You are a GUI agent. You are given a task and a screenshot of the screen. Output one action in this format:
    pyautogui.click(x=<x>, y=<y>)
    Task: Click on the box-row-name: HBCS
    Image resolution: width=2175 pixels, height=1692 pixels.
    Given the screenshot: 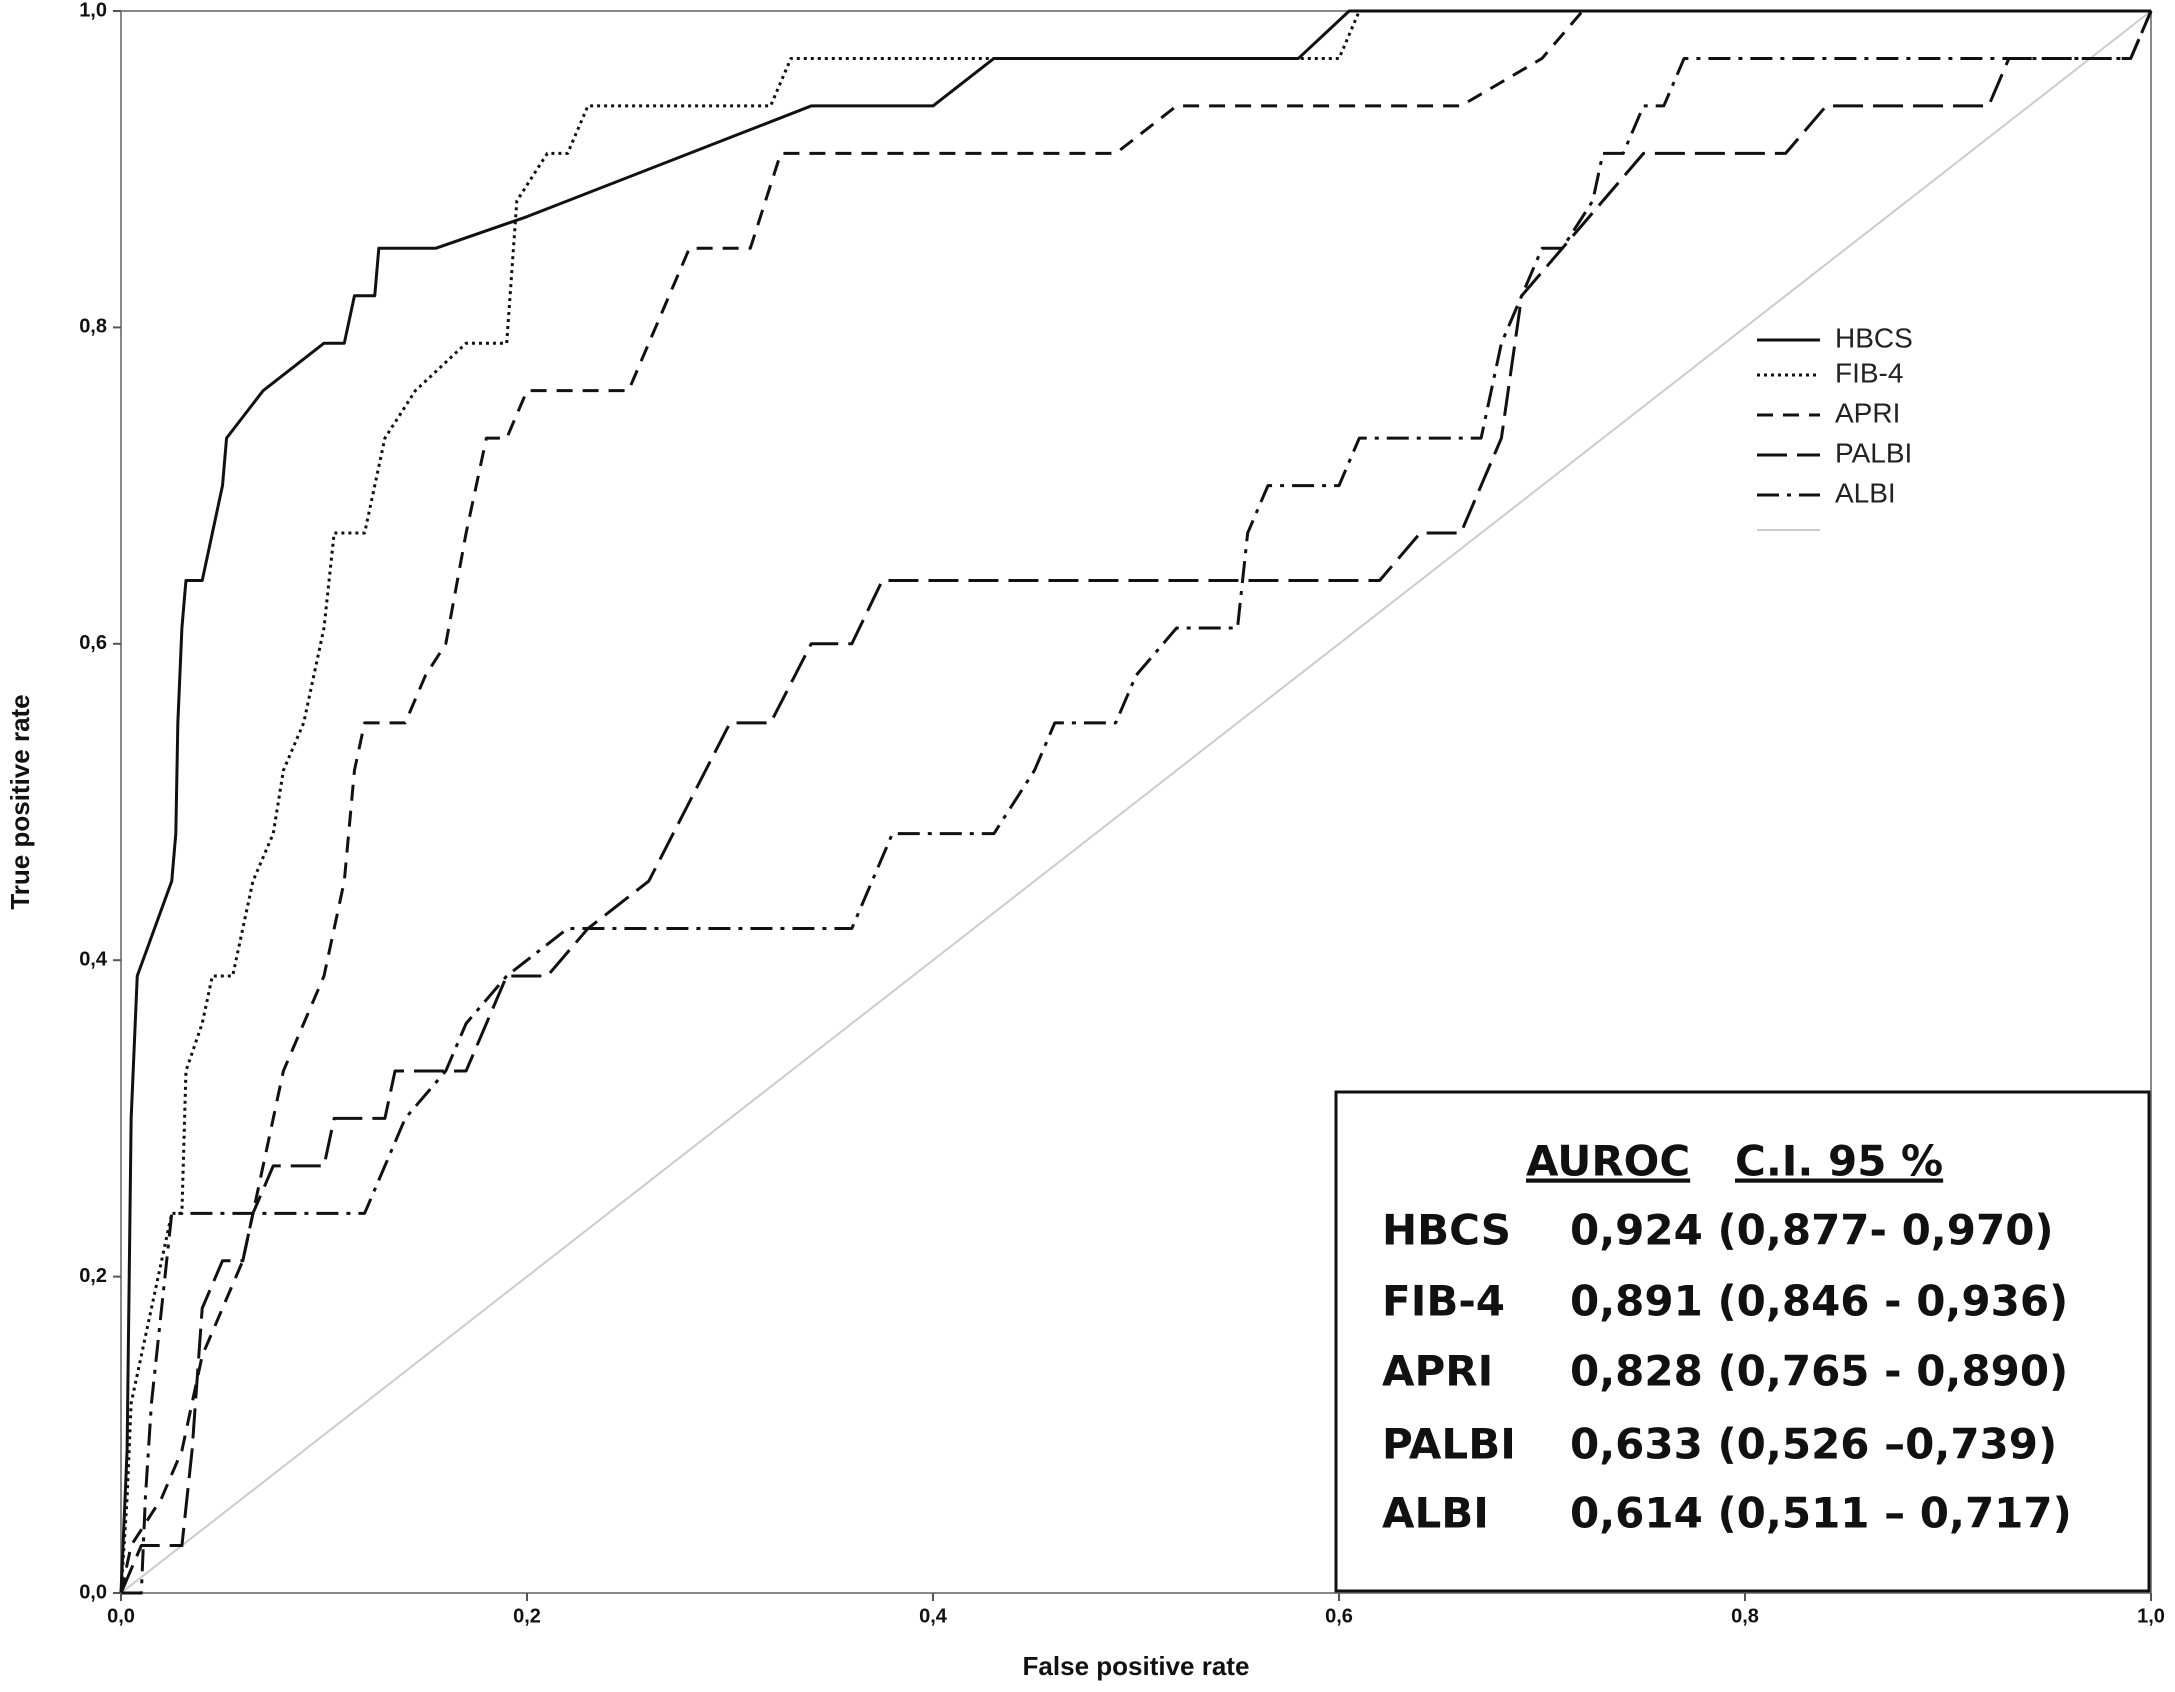 What is the action you would take?
    pyautogui.click(x=1446, y=1230)
    